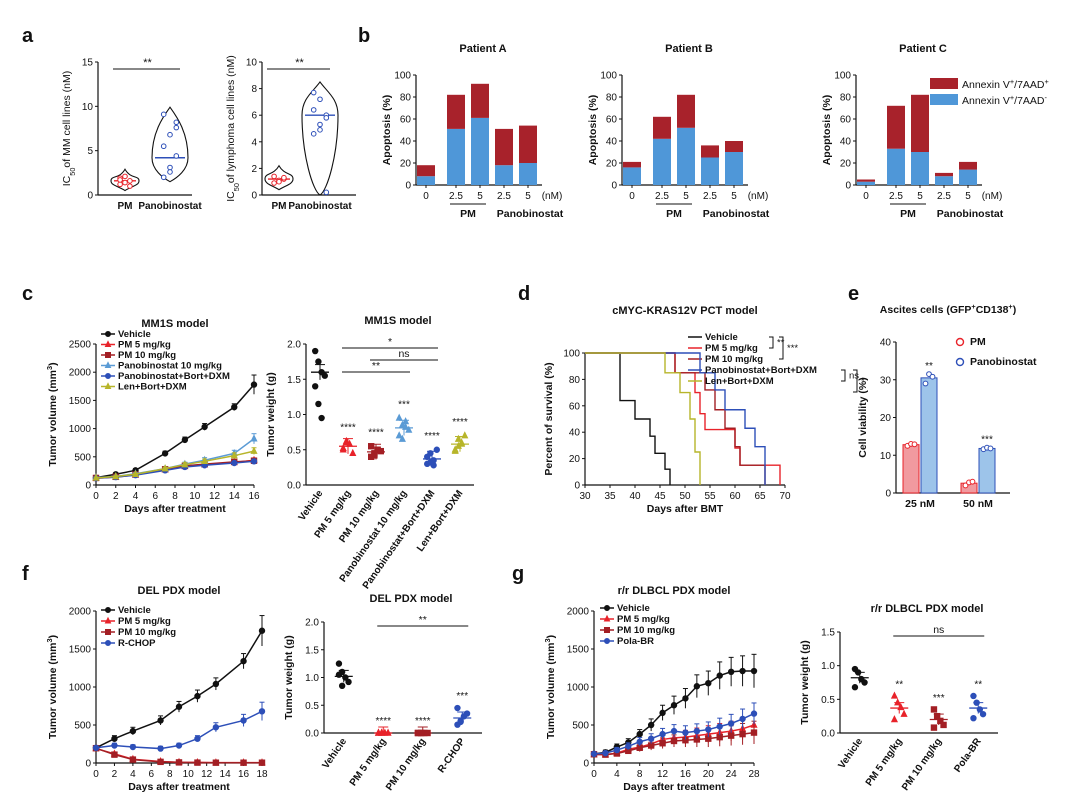  Describe the element at coordinates (863, 381) in the screenshot. I see `sig-label: *` at that location.